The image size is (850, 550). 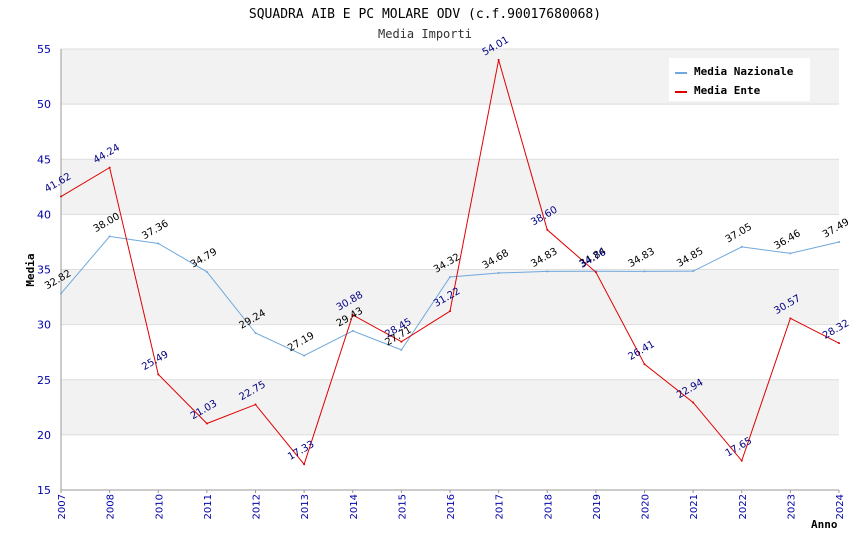 I want to click on x-tick-label: 2008, so click(x=111, y=506).